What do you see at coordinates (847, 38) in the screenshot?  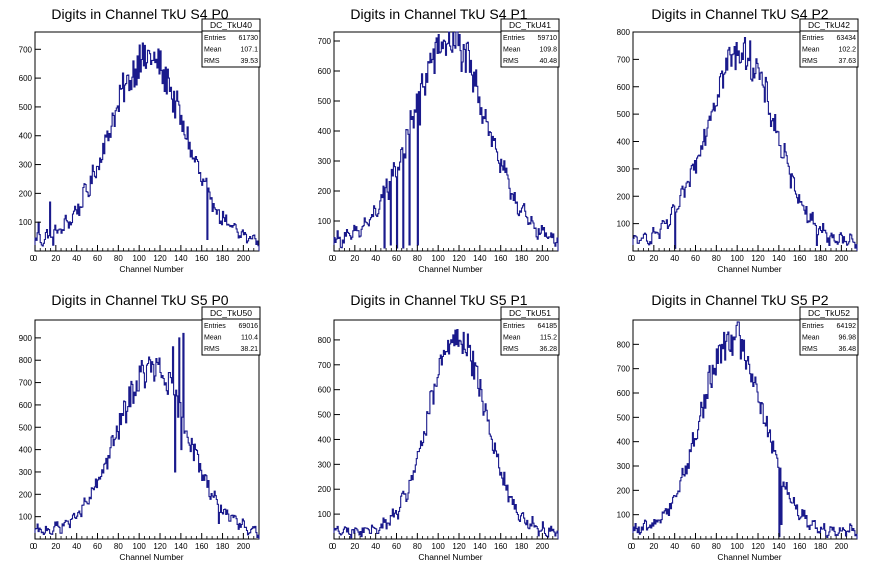 I see `stats-value-entries: 63434` at bounding box center [847, 38].